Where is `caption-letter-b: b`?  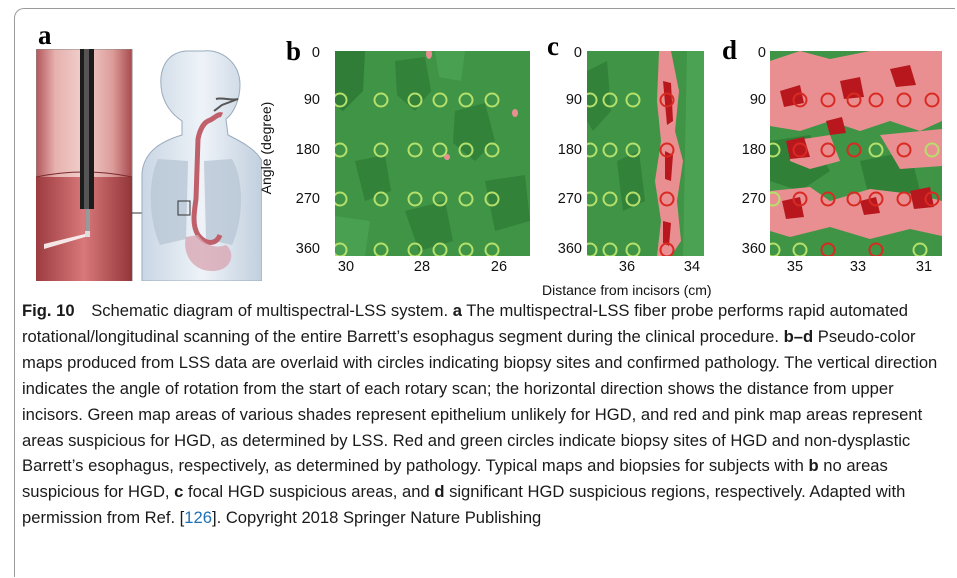 caption-letter-b: b is located at coordinates (813, 466).